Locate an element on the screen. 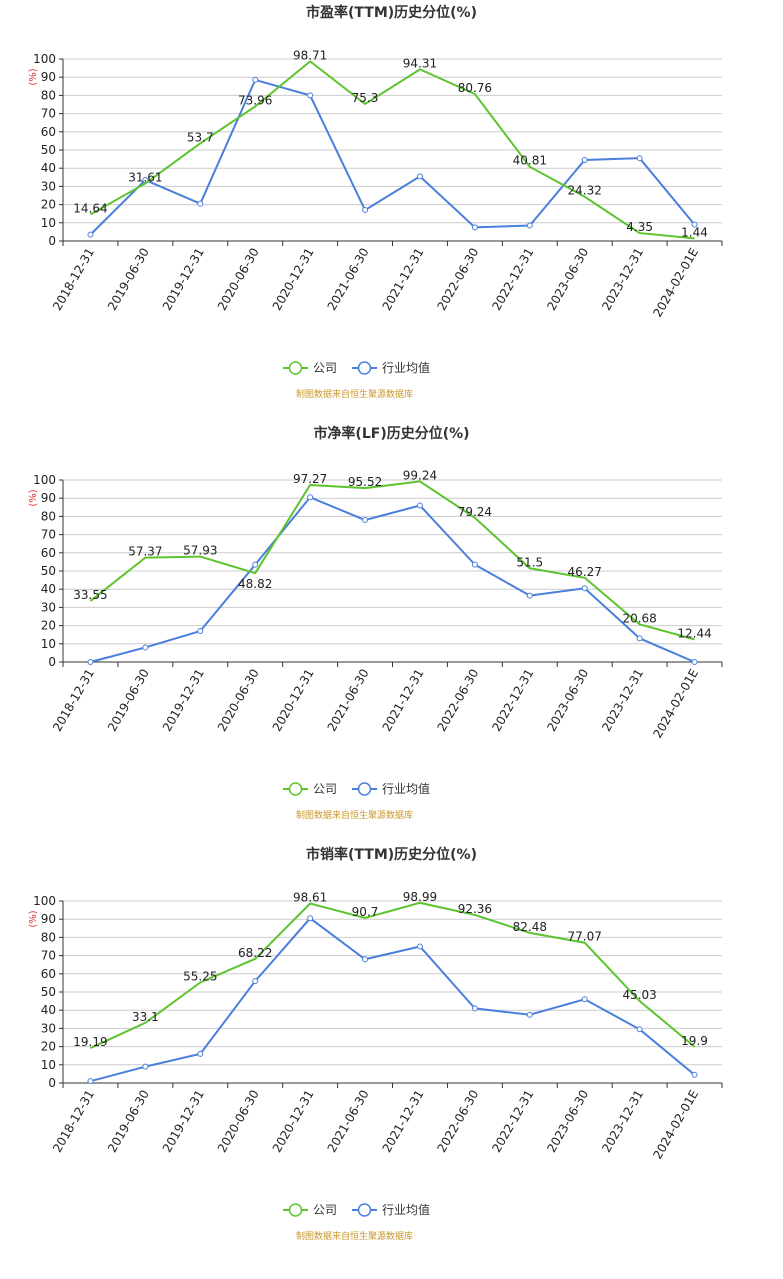 The width and height of the screenshot is (783, 1279). y-tick-label: 90 is located at coordinates (48, 919).